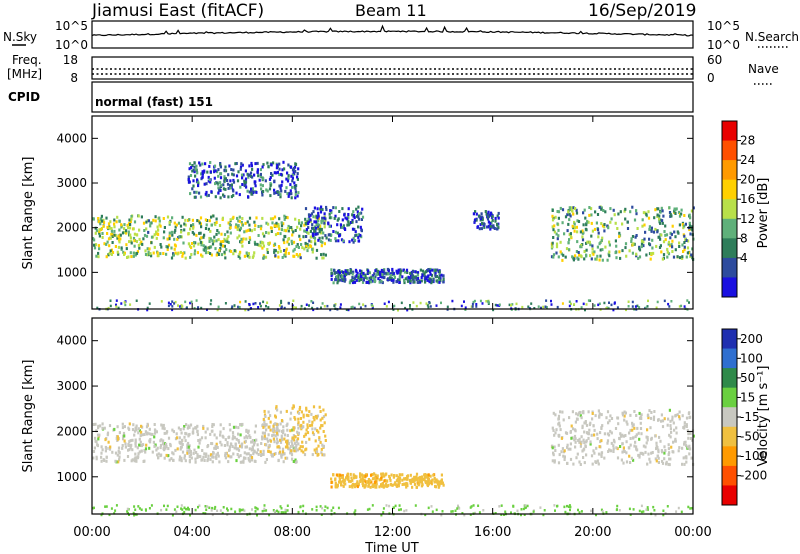 Image resolution: width=800 pixels, height=554 pixels. Describe the element at coordinates (28, 416) in the screenshot. I see `velocity-ylabel: Slant Range [km]` at that location.